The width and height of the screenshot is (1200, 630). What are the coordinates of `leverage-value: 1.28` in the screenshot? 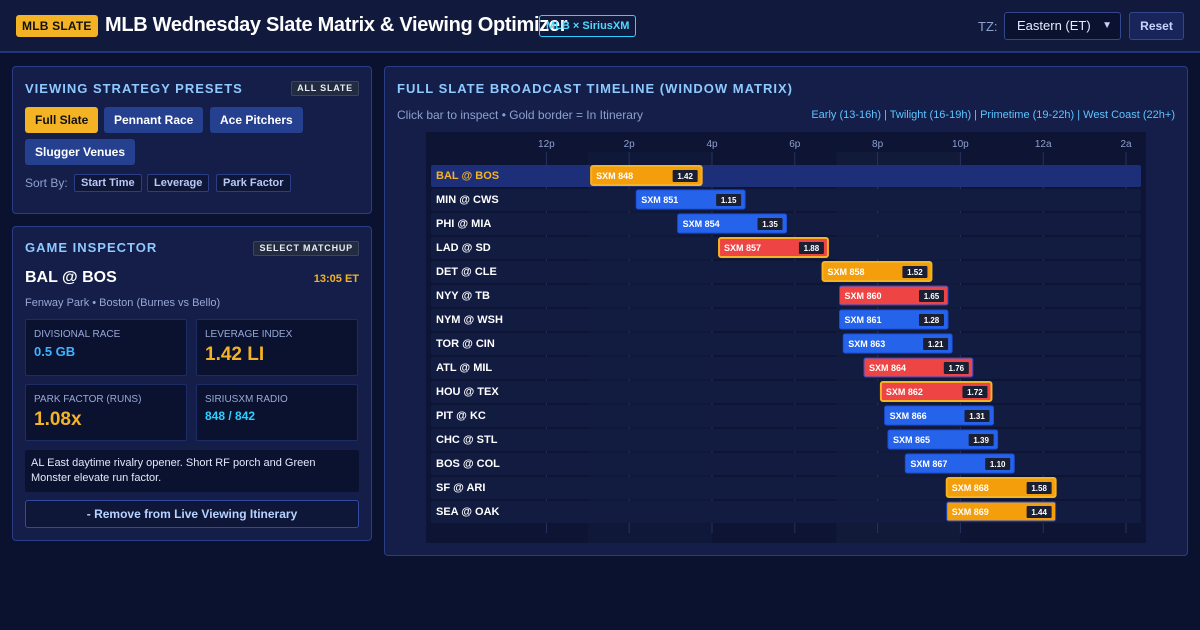 It's located at (932, 320).